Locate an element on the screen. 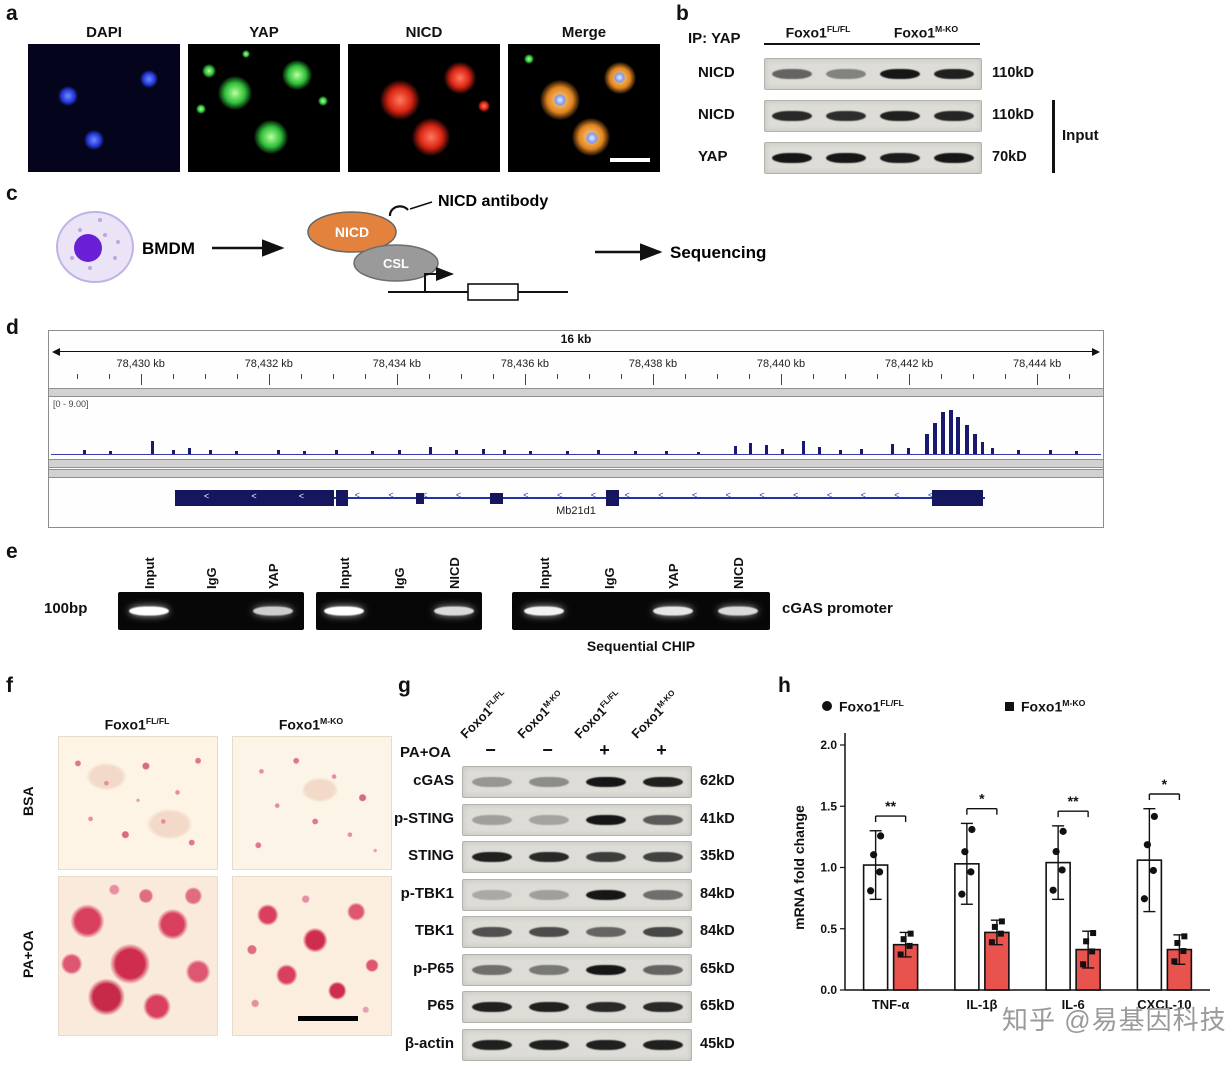 This screenshot has width=1232, height=1070. scale-line is located at coordinates (576, 351).